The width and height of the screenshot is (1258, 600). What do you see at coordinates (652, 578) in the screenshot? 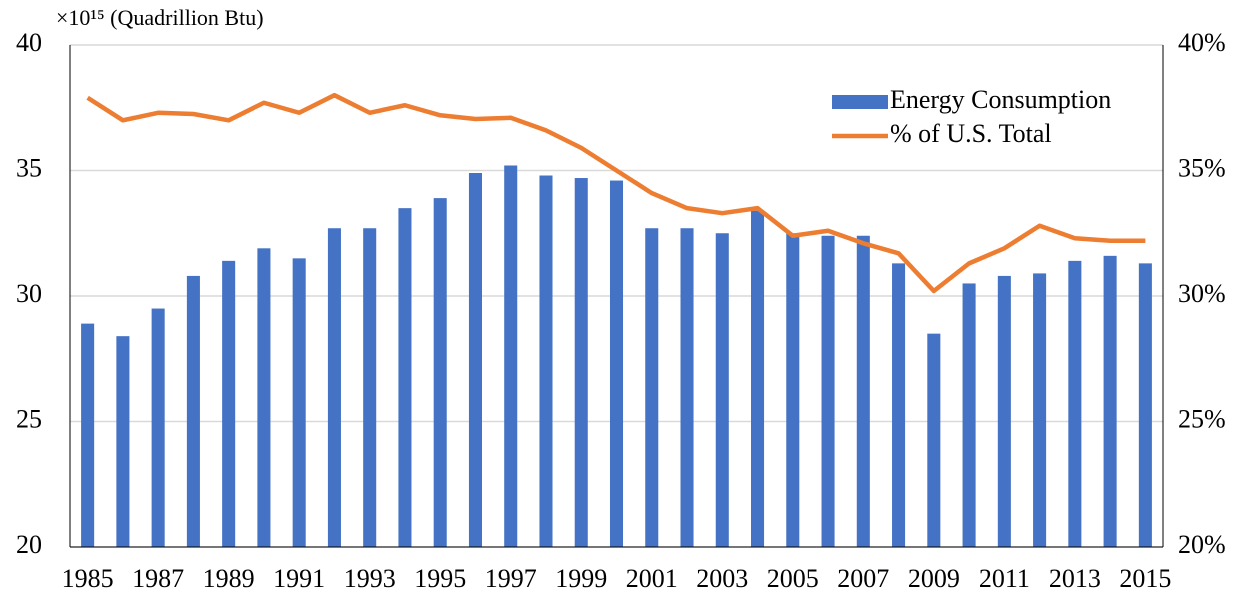
I see `x-tick-label: 2001` at bounding box center [652, 578].